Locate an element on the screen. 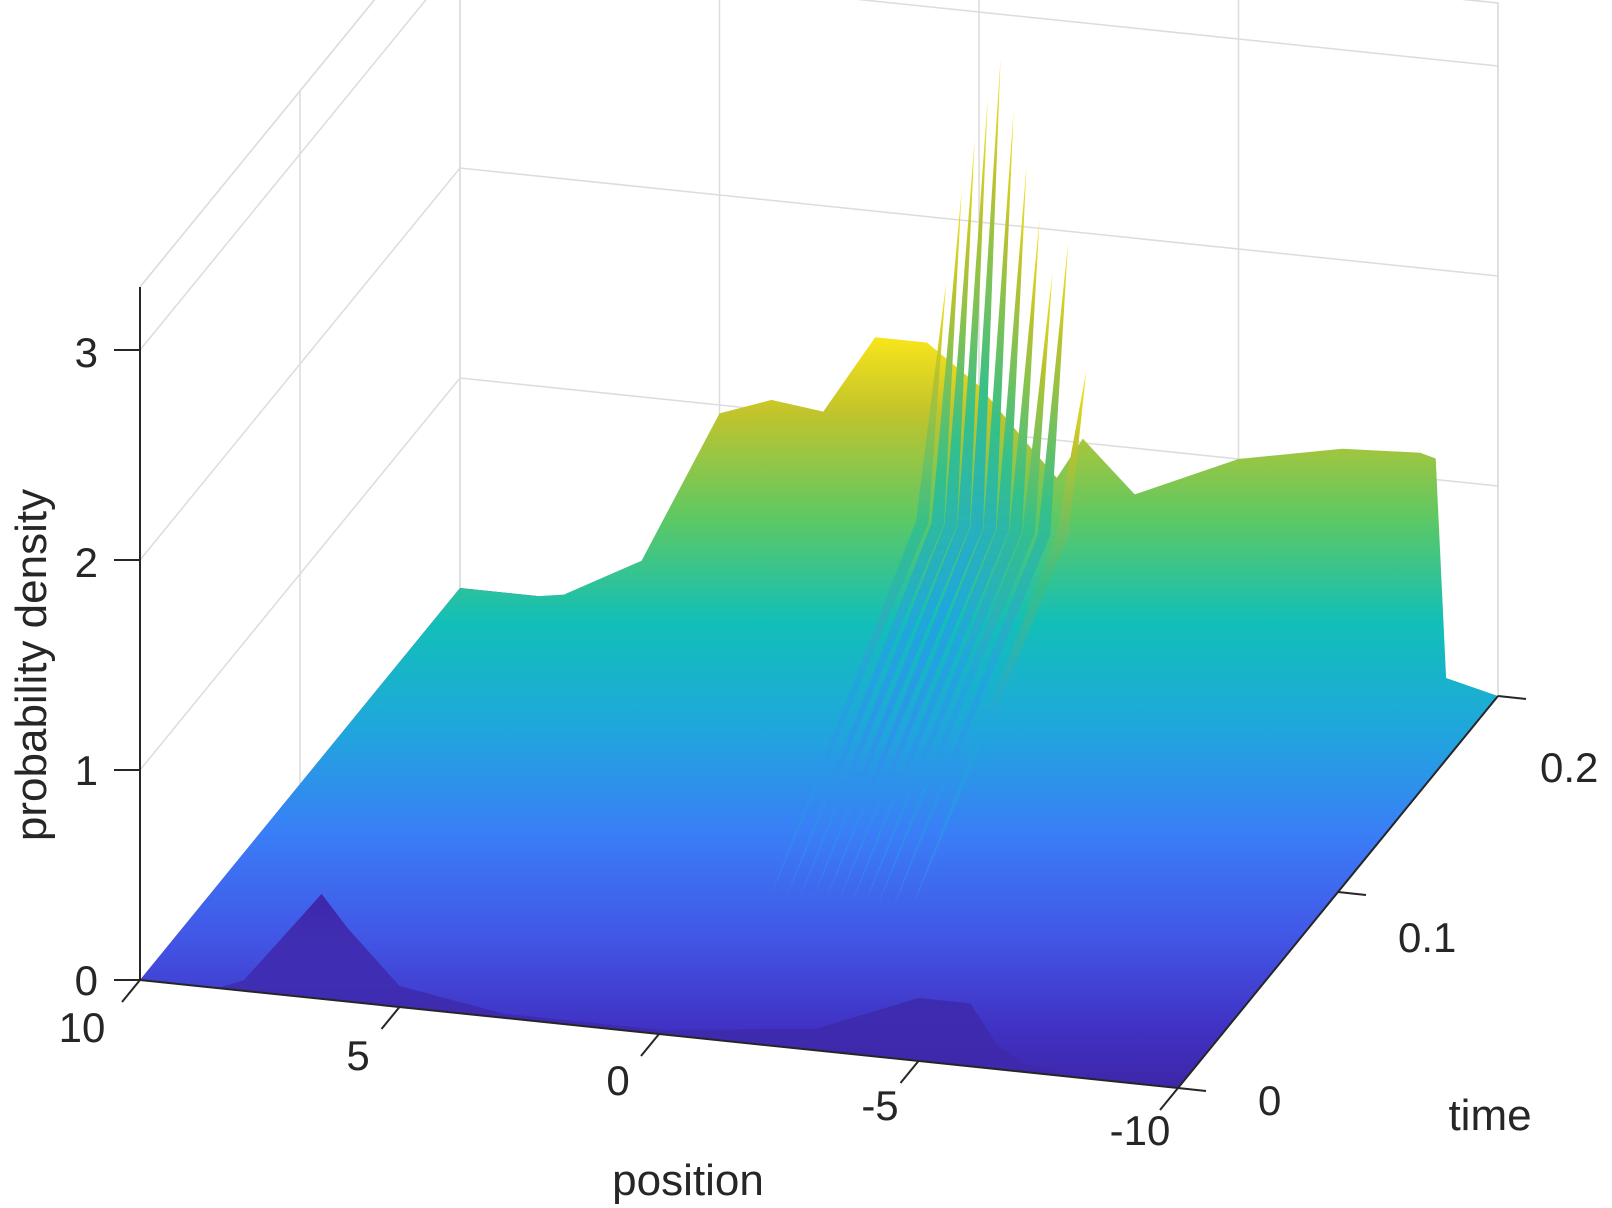  surface-shading is located at coordinates (659, 990).